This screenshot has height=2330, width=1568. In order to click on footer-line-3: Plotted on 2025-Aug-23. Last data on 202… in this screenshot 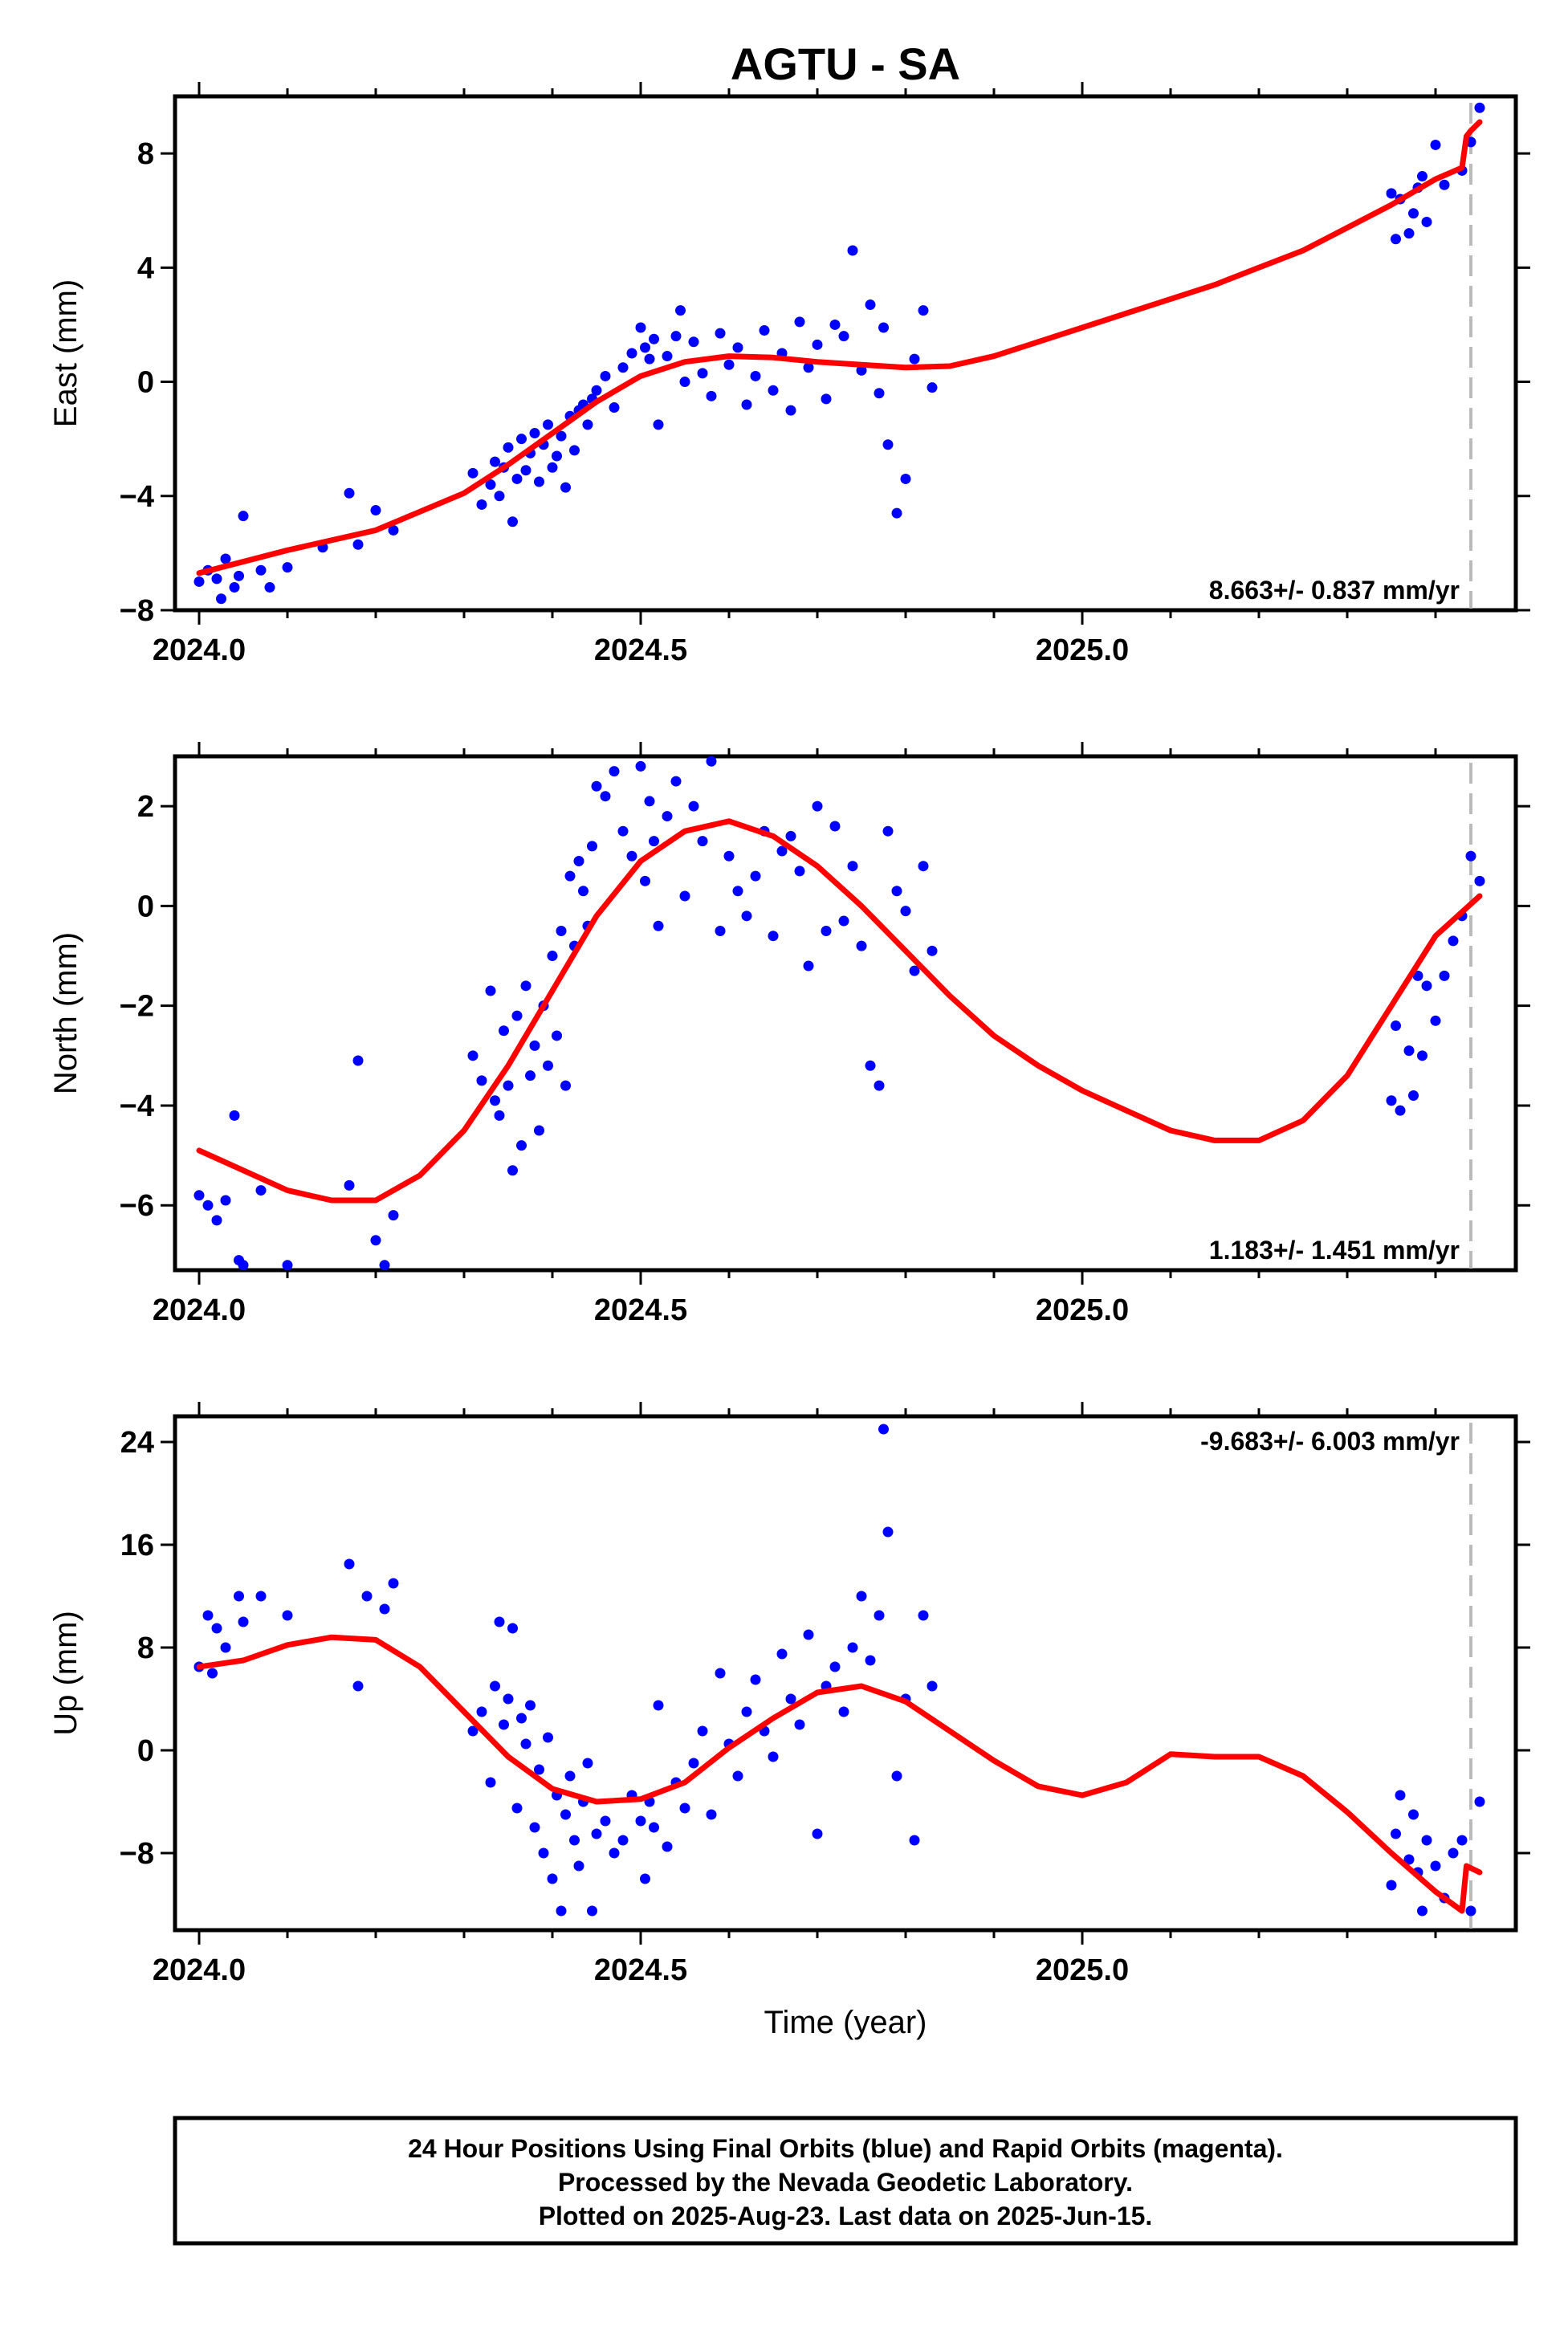, I will do `click(846, 2216)`.